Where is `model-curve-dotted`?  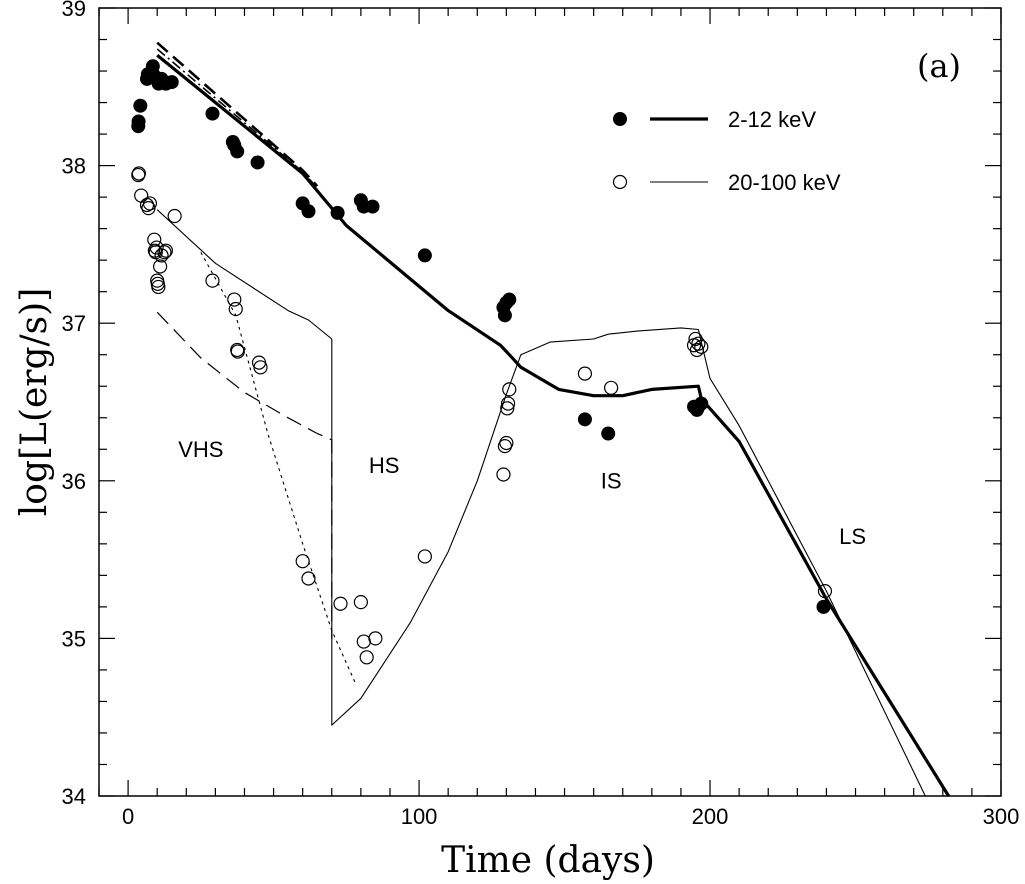
model-curve-dotted is located at coordinates (278, 467).